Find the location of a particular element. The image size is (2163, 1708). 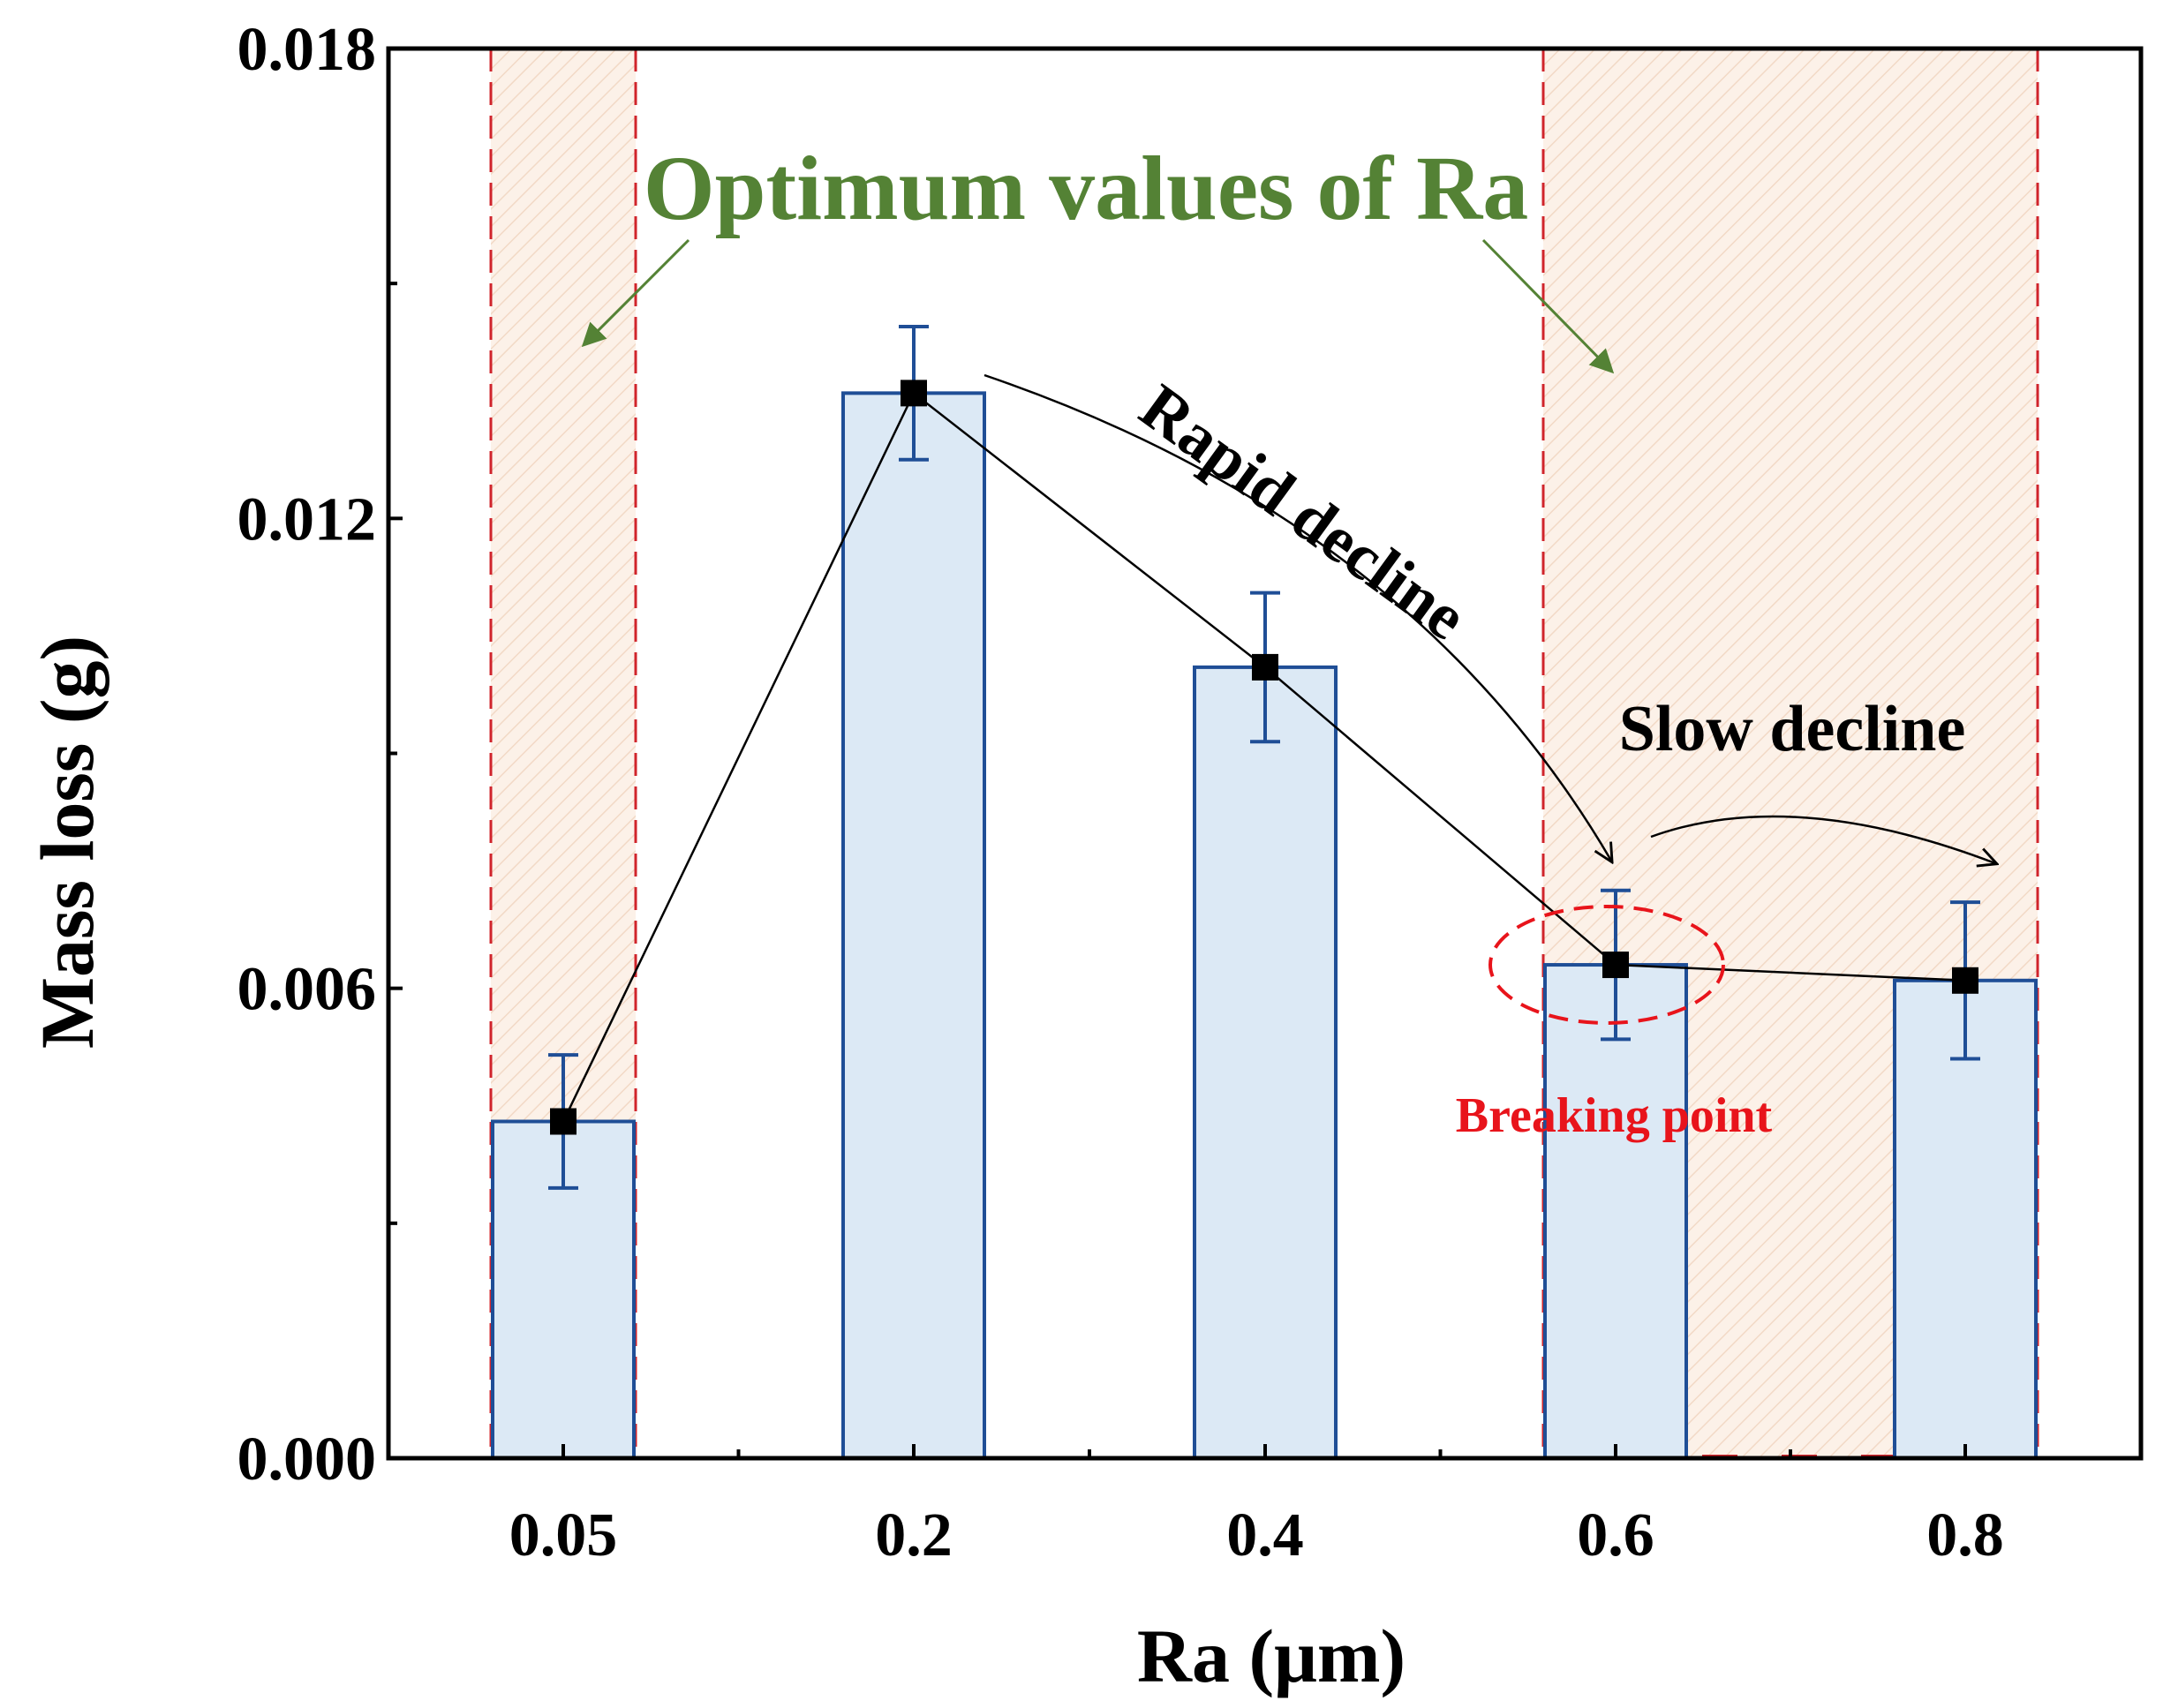

data-point-0.6 is located at coordinates (1616, 966).